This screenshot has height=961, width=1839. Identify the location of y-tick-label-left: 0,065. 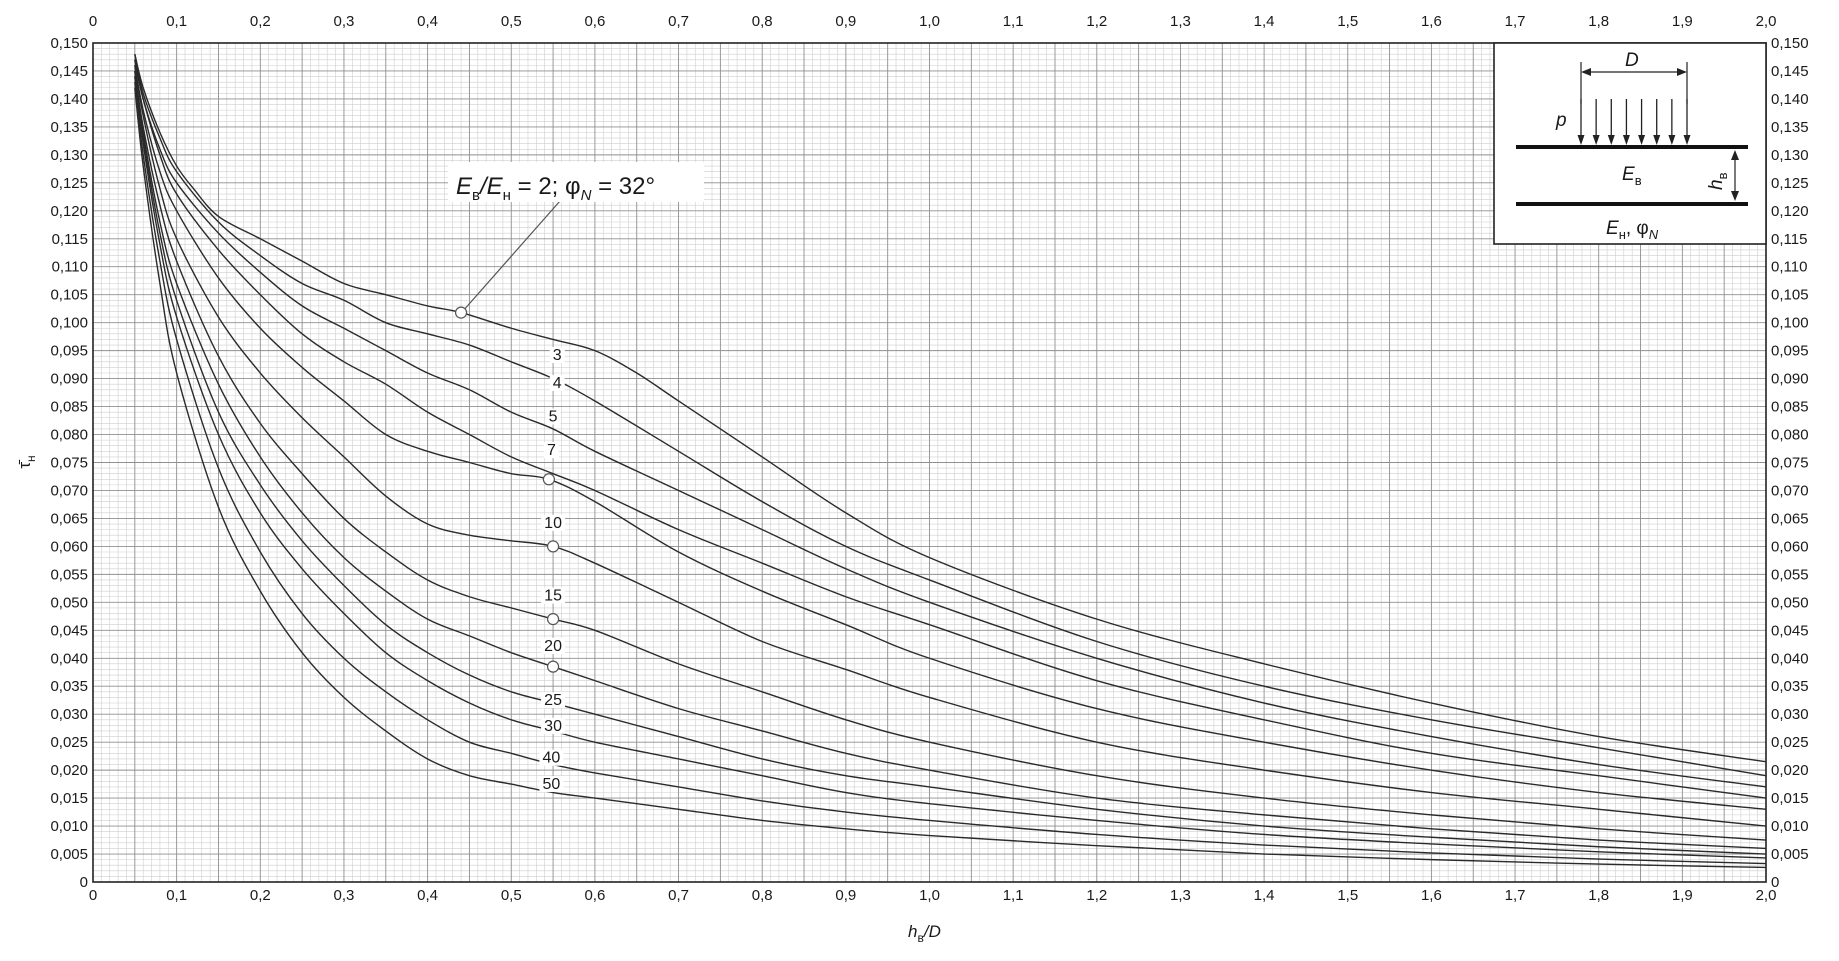
(69, 518).